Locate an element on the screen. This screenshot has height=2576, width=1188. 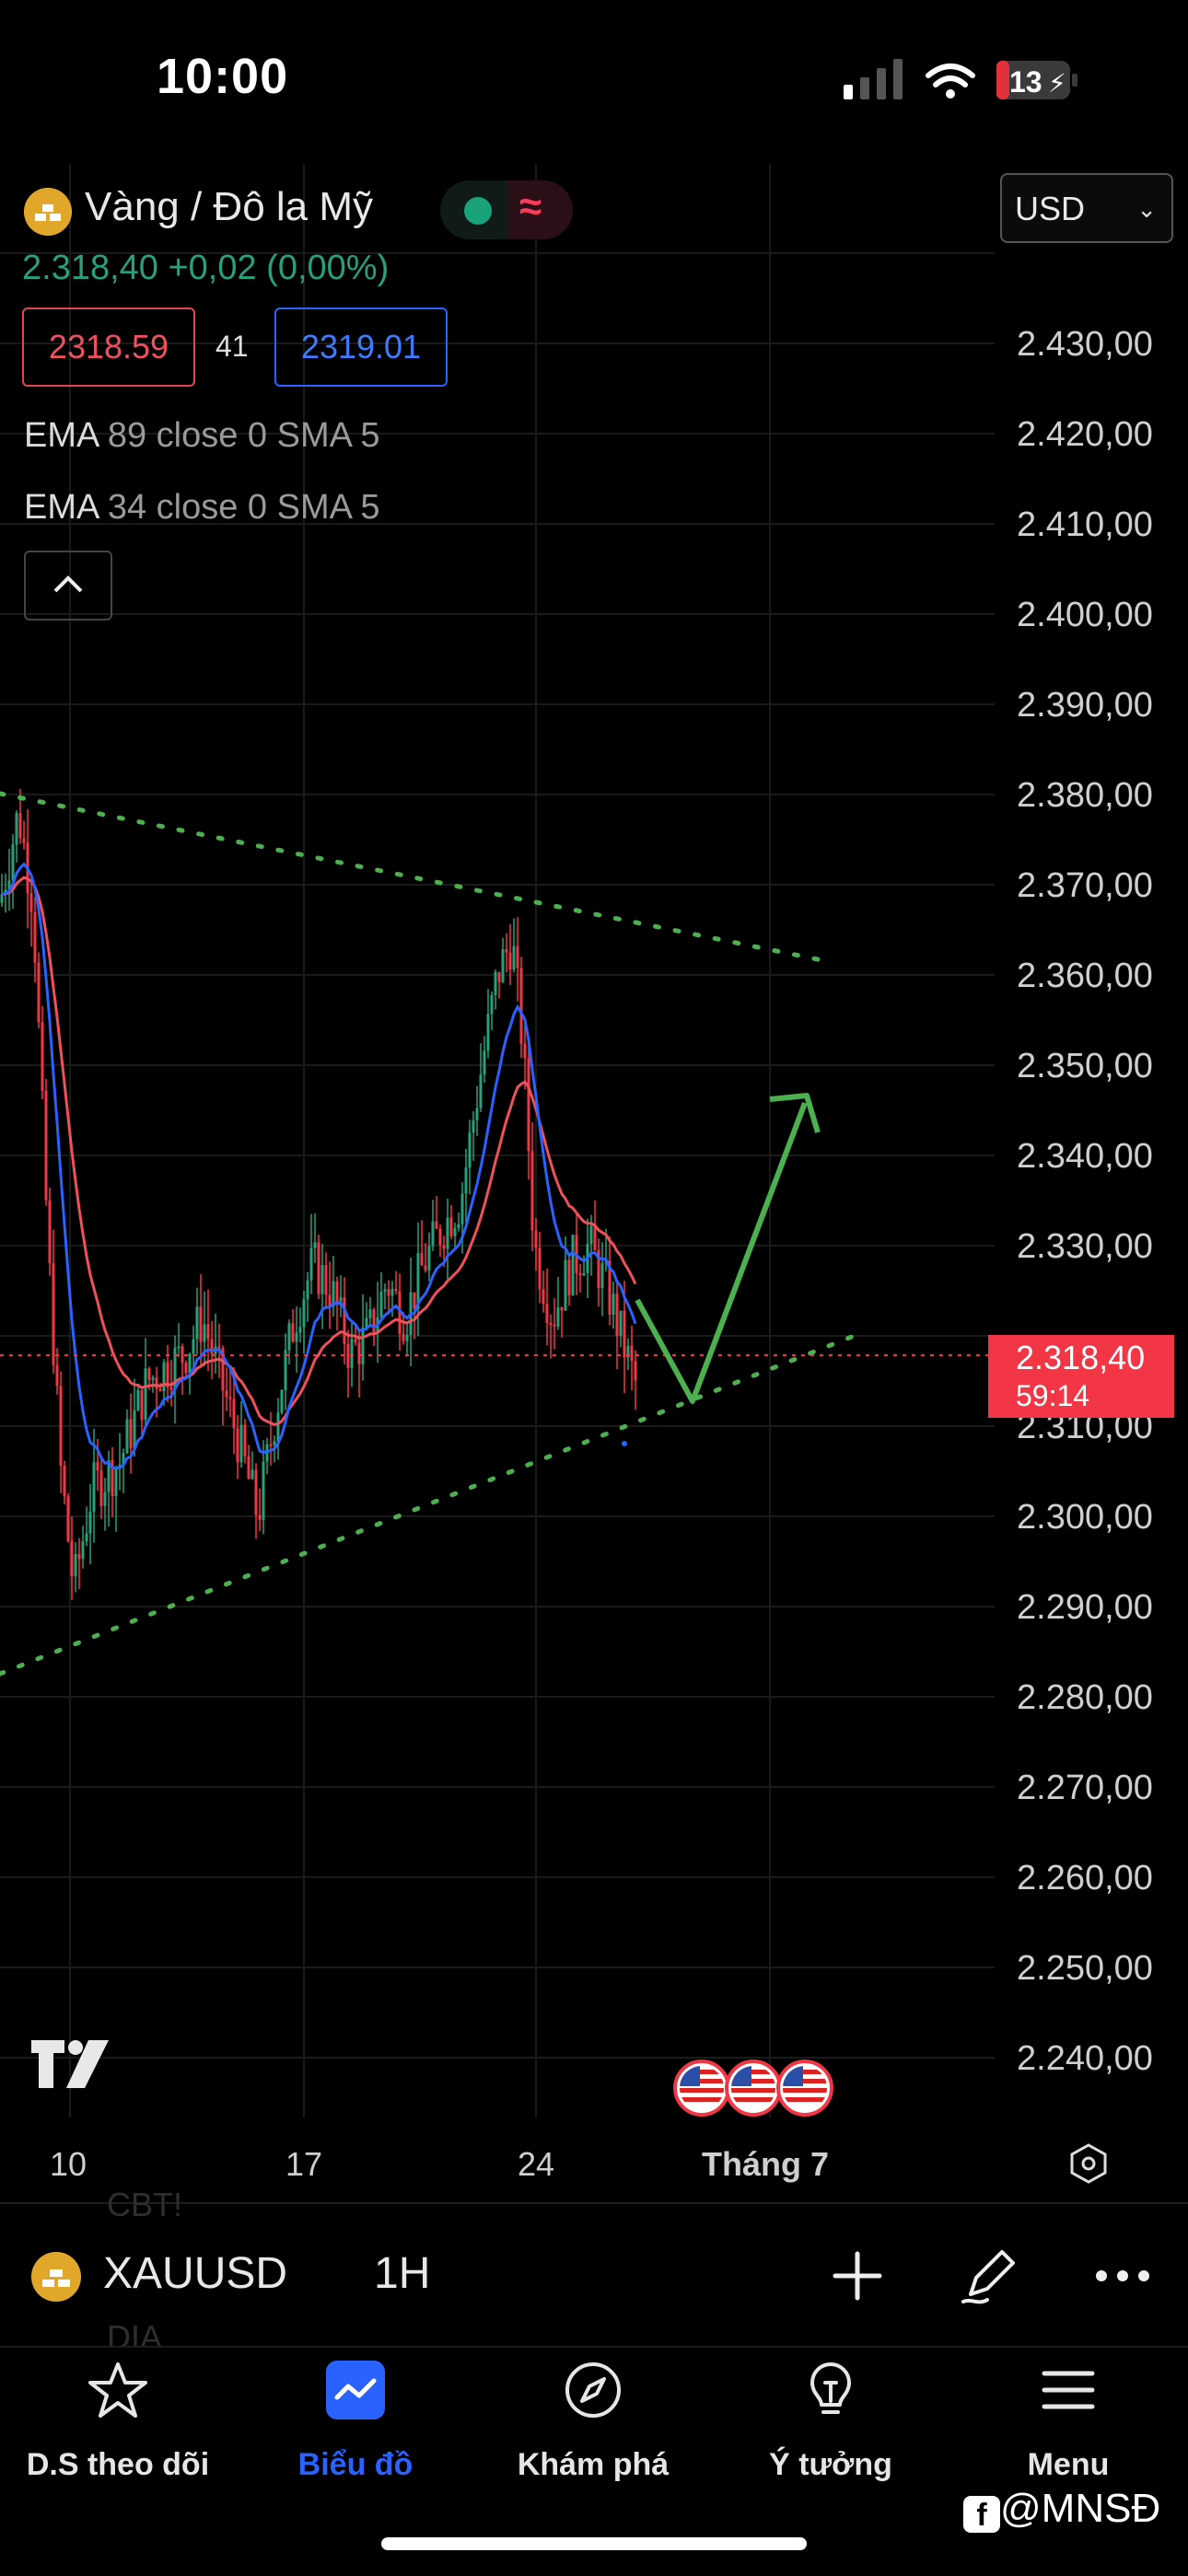
collapse-legend-button is located at coordinates (68, 586).